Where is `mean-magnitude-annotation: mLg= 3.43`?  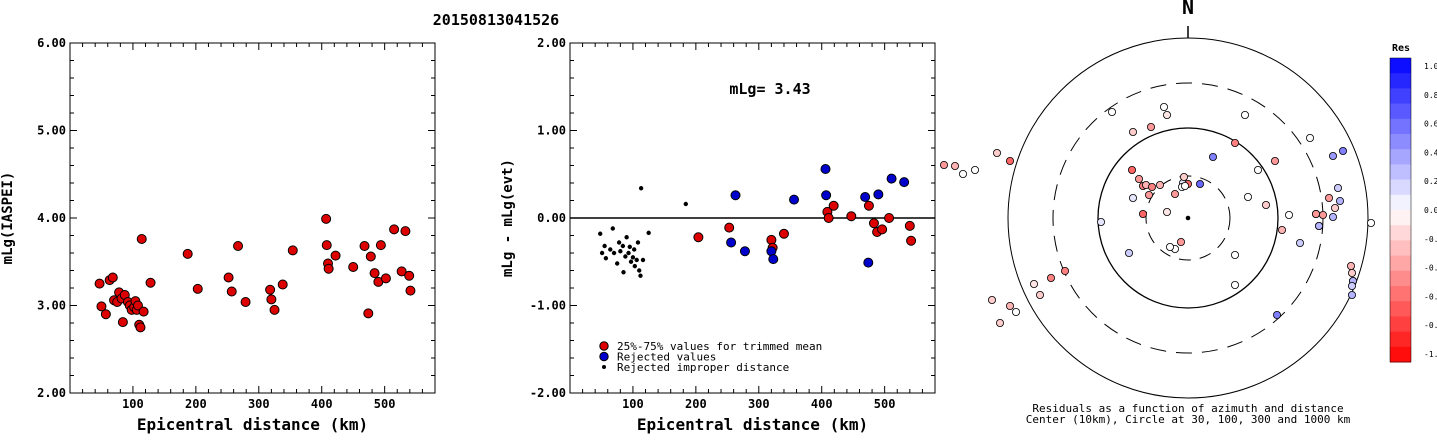 mean-magnitude-annotation: mLg= 3.43 is located at coordinates (769, 89).